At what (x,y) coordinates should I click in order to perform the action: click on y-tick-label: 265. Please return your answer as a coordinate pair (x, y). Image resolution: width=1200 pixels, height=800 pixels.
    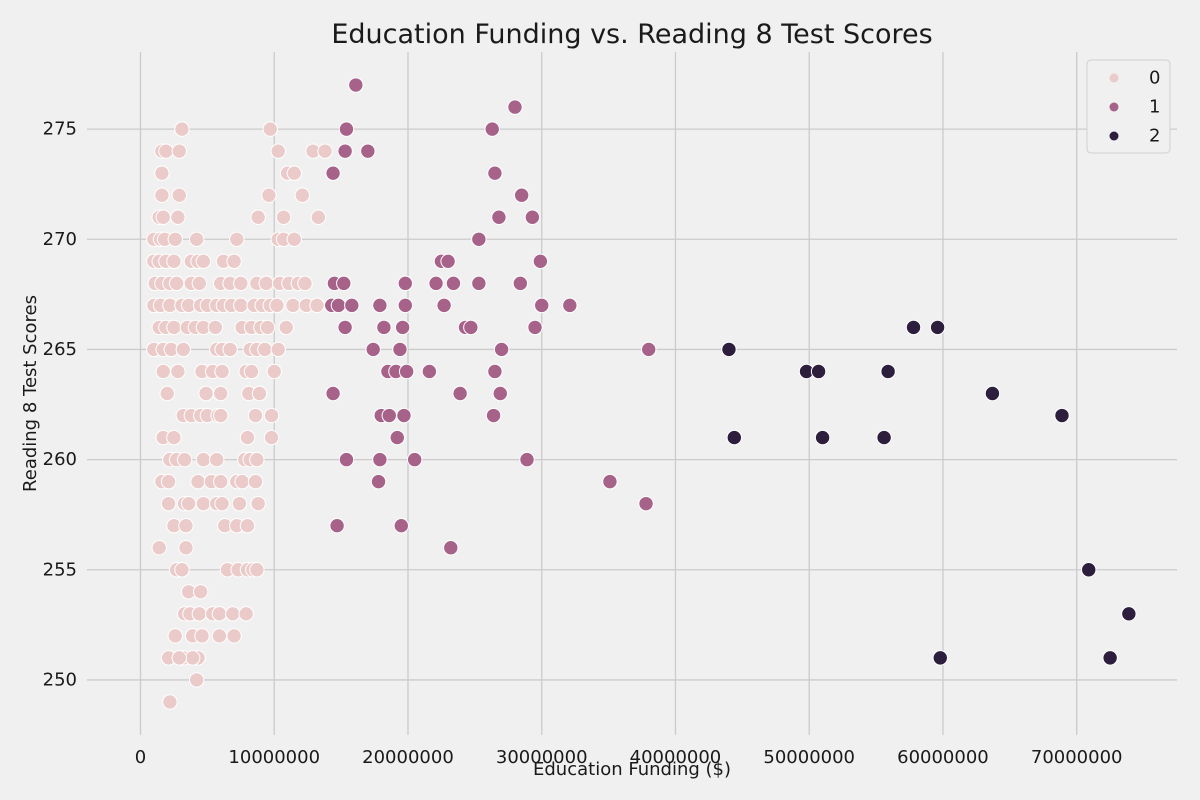
    Looking at the image, I should click on (60, 349).